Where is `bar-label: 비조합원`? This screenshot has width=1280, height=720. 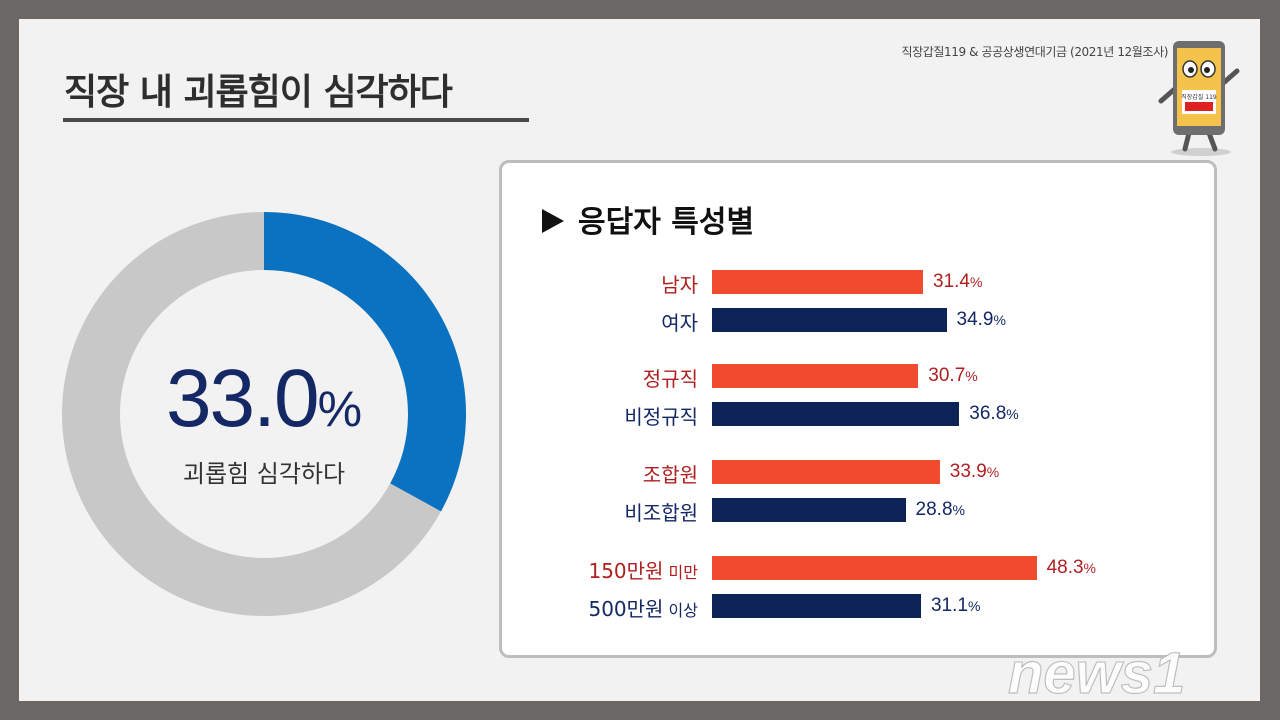
bar-label: 비조합원 is located at coordinates (600, 511).